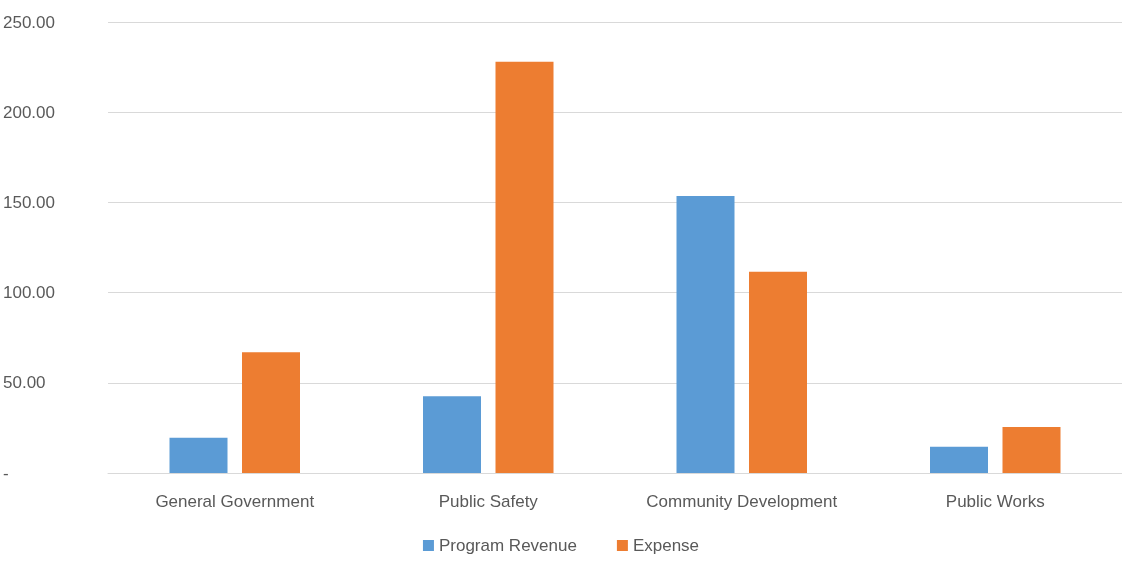 The width and height of the screenshot is (1122, 567). What do you see at coordinates (666, 545) in the screenshot?
I see `legend-label: Expense` at bounding box center [666, 545].